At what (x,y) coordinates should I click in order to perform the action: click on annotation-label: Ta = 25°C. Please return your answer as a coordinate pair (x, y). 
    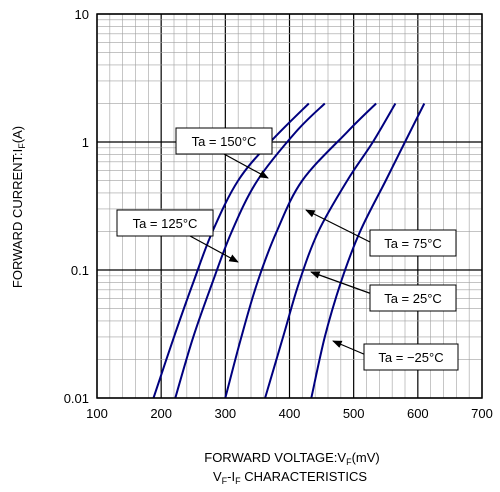
    Looking at the image, I should click on (413, 298).